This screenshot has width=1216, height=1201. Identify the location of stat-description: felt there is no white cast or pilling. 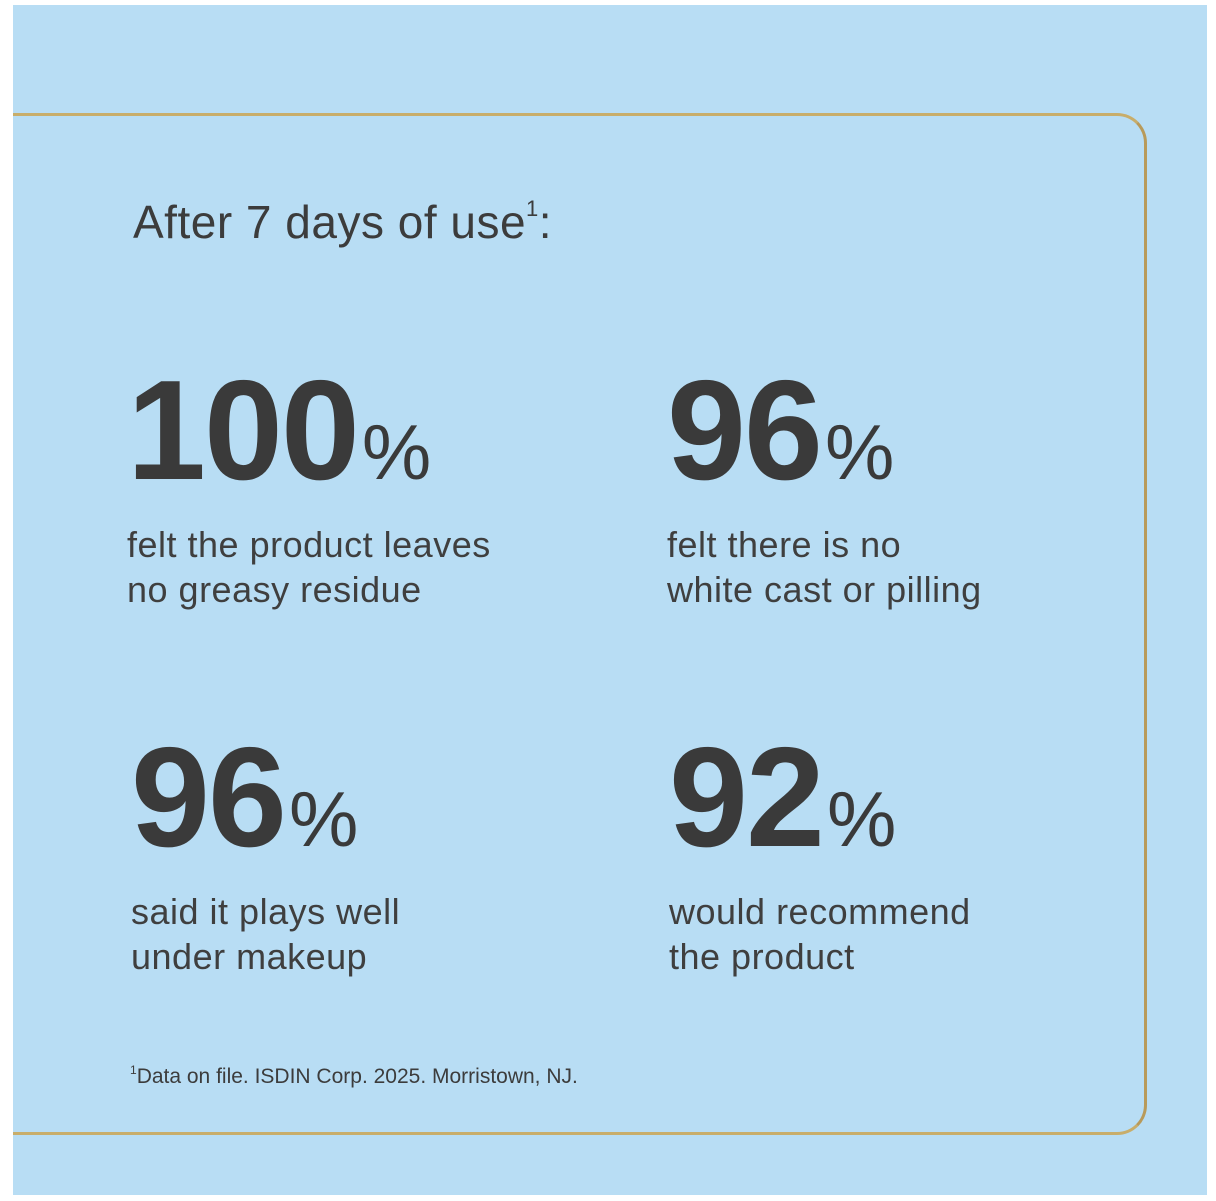
(824, 567).